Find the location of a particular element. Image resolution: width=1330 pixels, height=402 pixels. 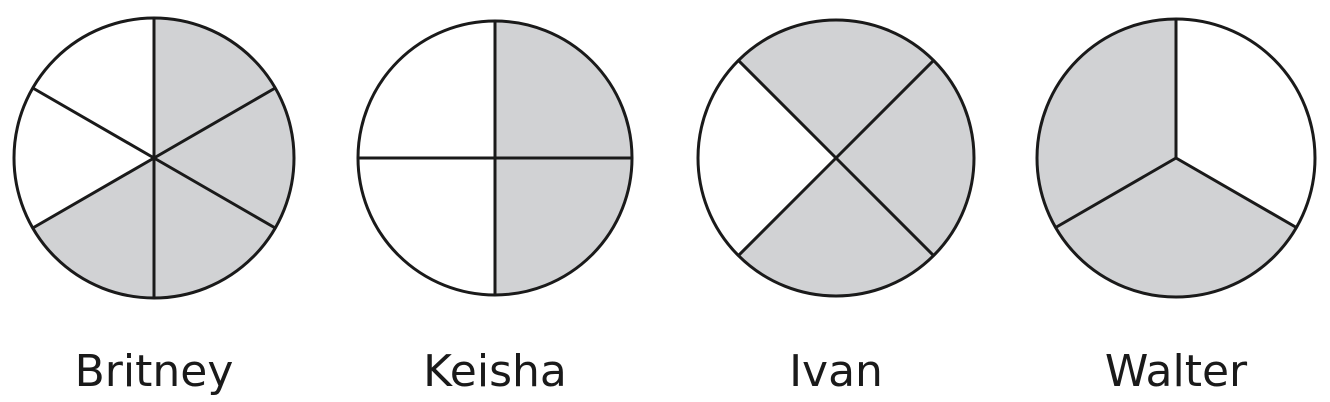

pie-britney-section-5-unshaded is located at coordinates (84, 158).